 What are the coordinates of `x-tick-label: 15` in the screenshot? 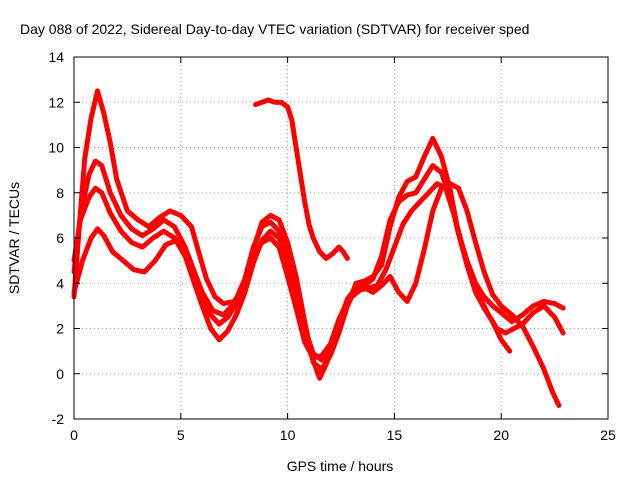 It's located at (395, 435).